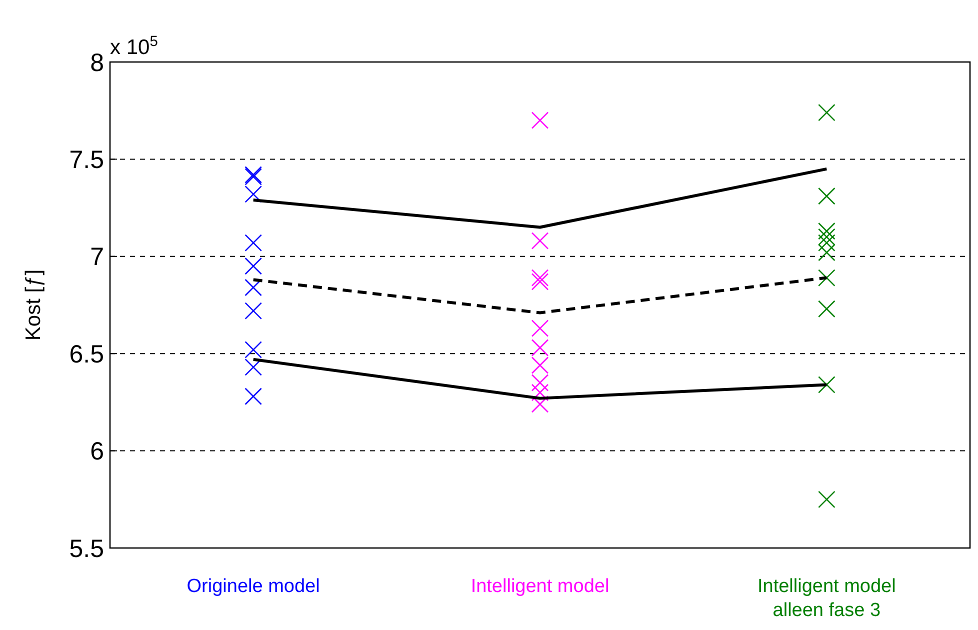 This screenshot has width=978, height=630. I want to click on y-tick-label: 6.5, so click(86, 354).